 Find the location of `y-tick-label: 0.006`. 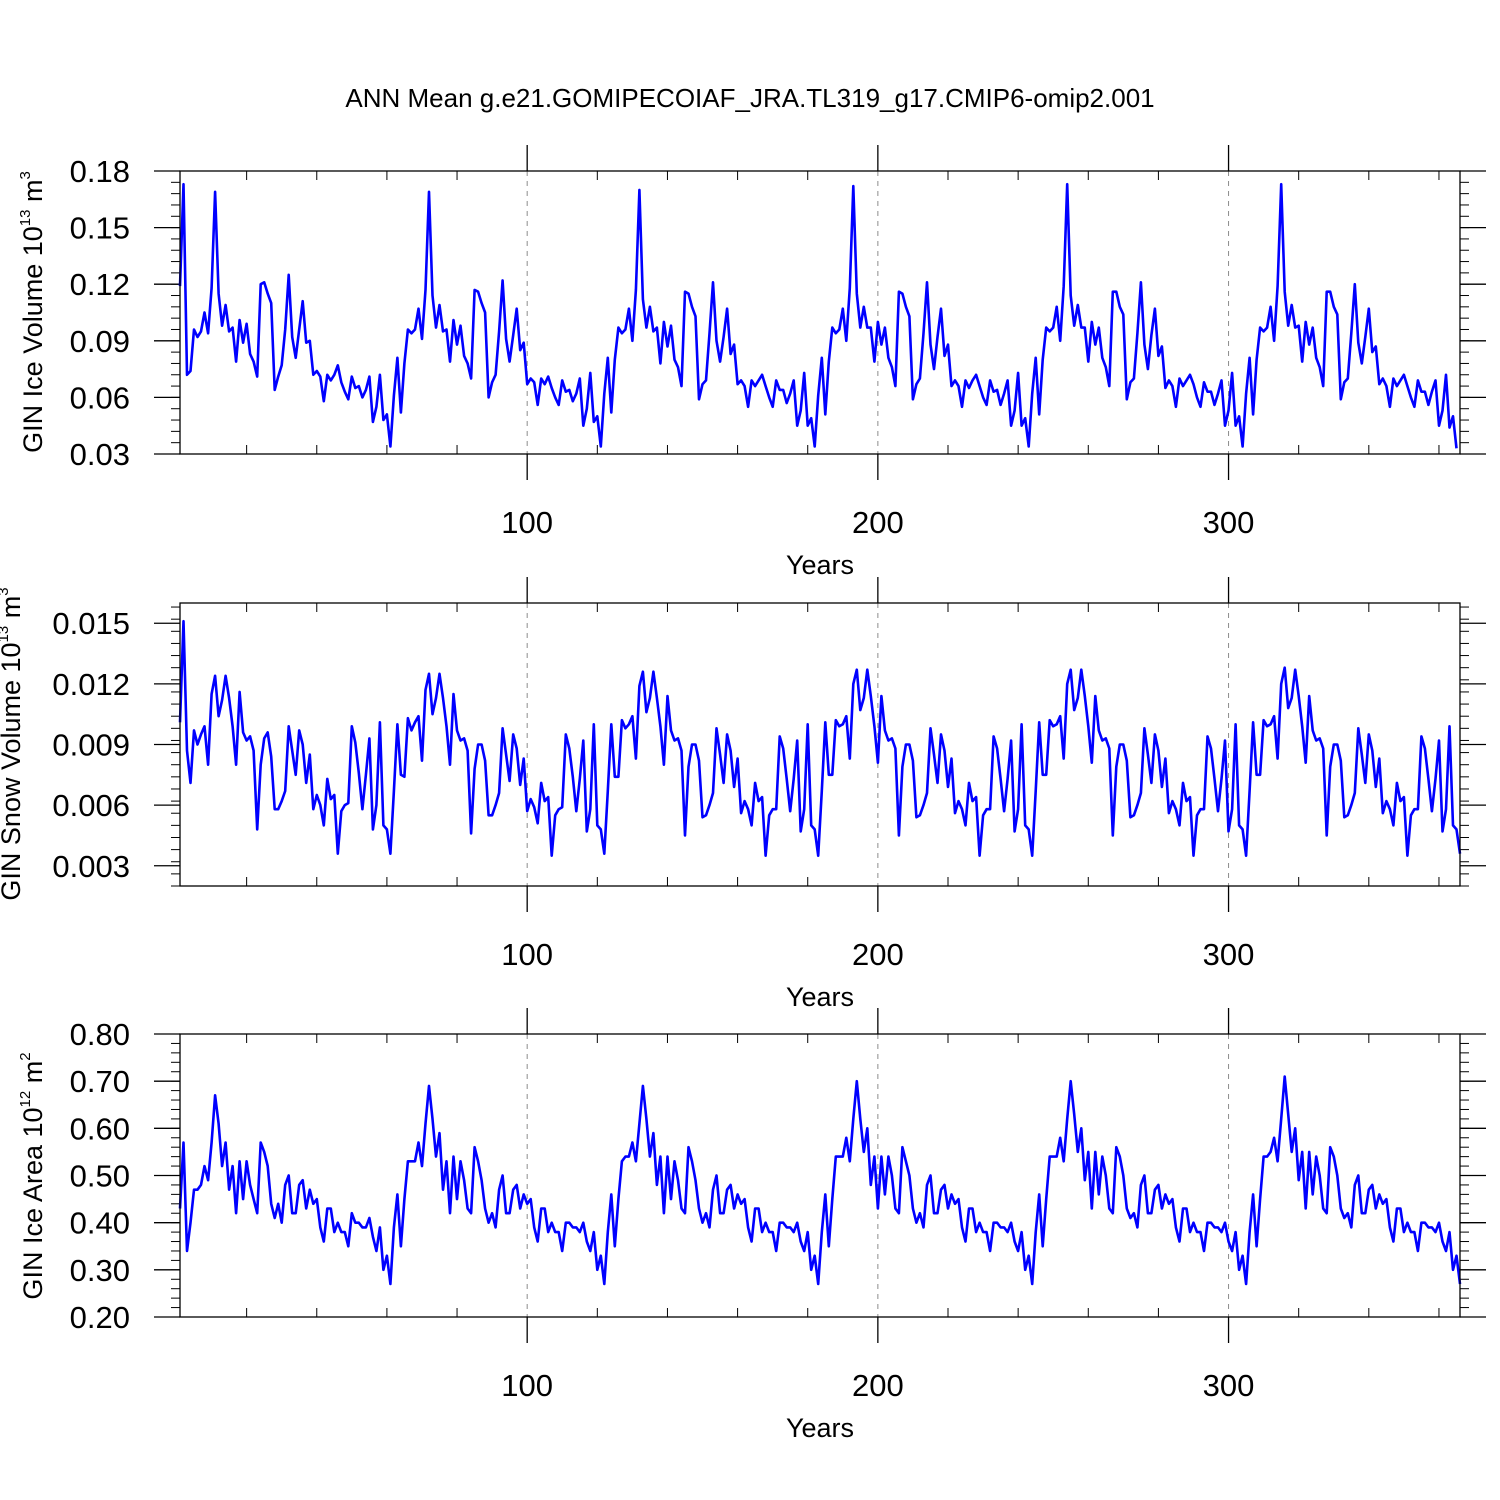

y-tick-label: 0.006 is located at coordinates (91, 805).